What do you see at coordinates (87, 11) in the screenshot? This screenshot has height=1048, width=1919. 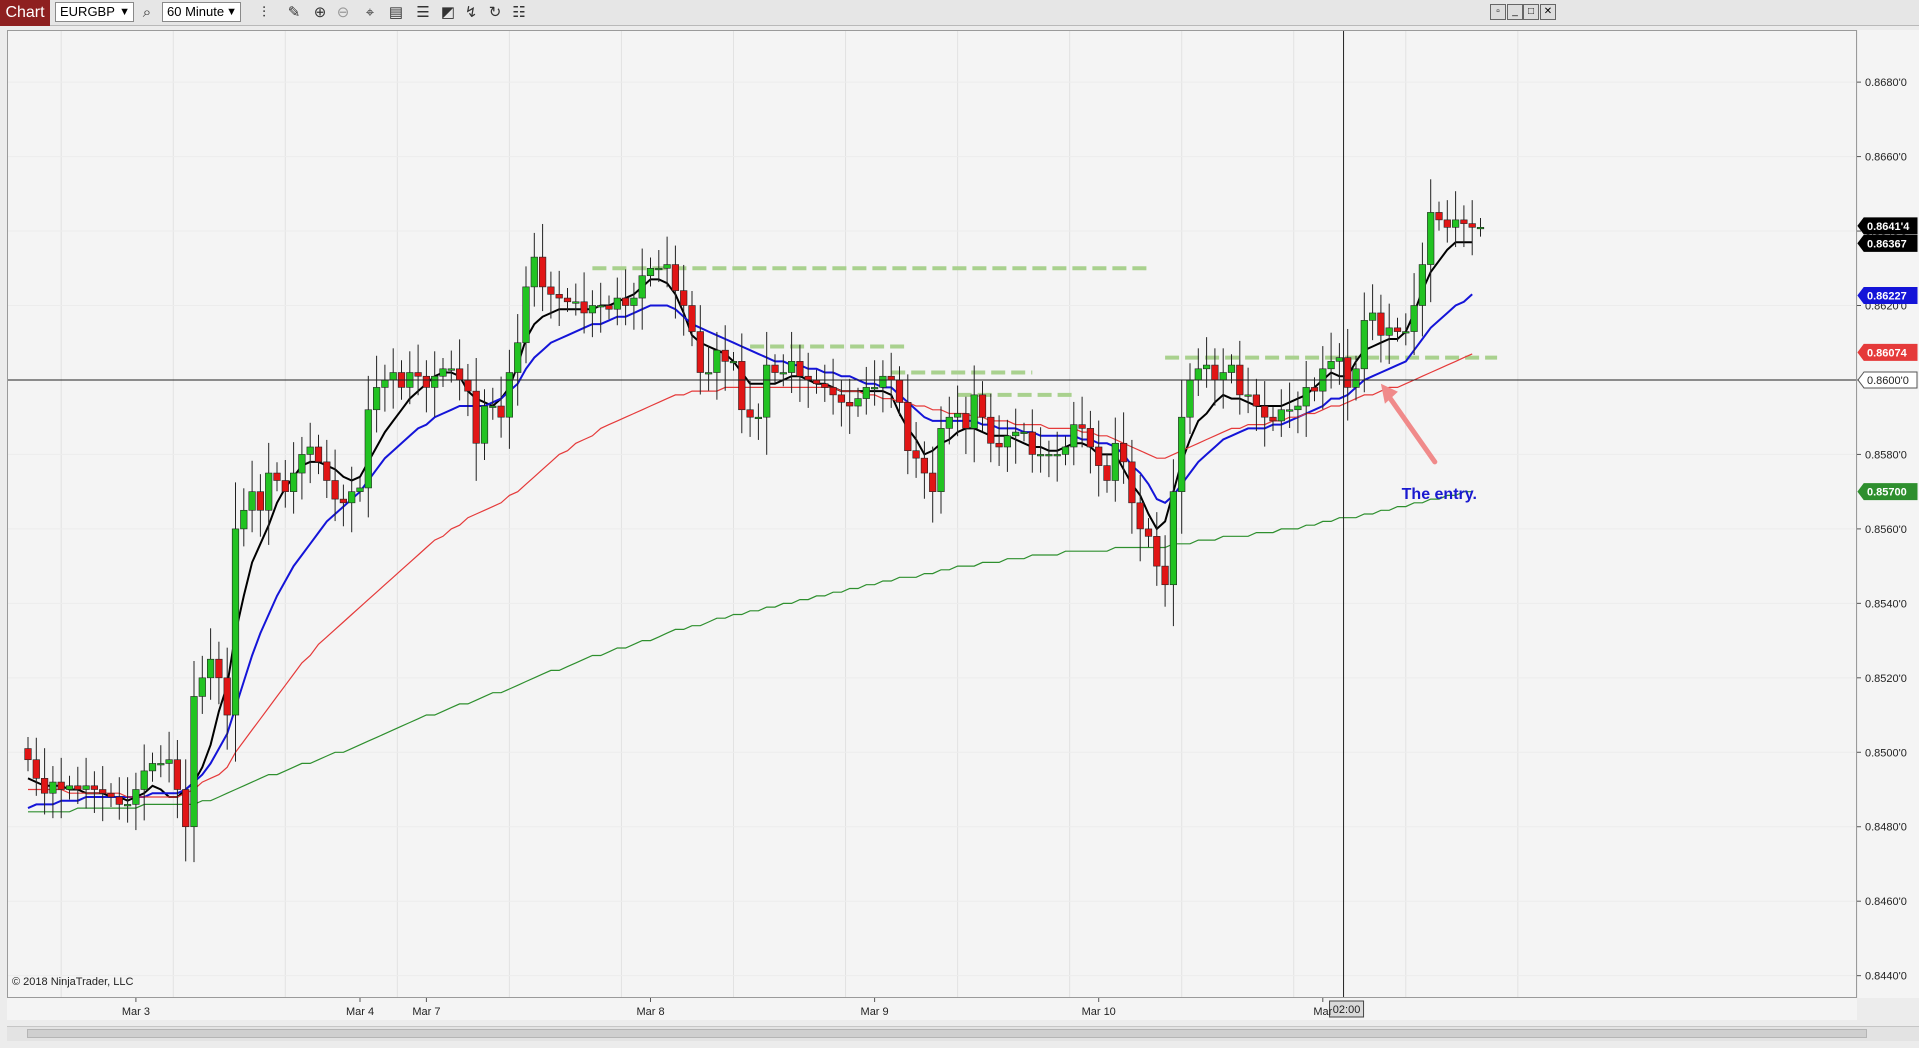 I see `instrument-value: EURGBP` at bounding box center [87, 11].